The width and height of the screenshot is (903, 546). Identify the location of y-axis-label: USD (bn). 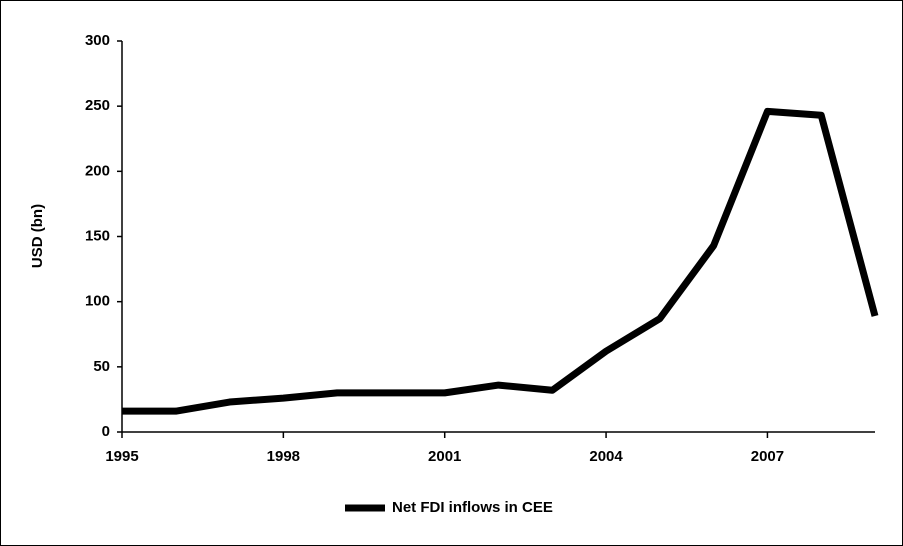
(37, 236).